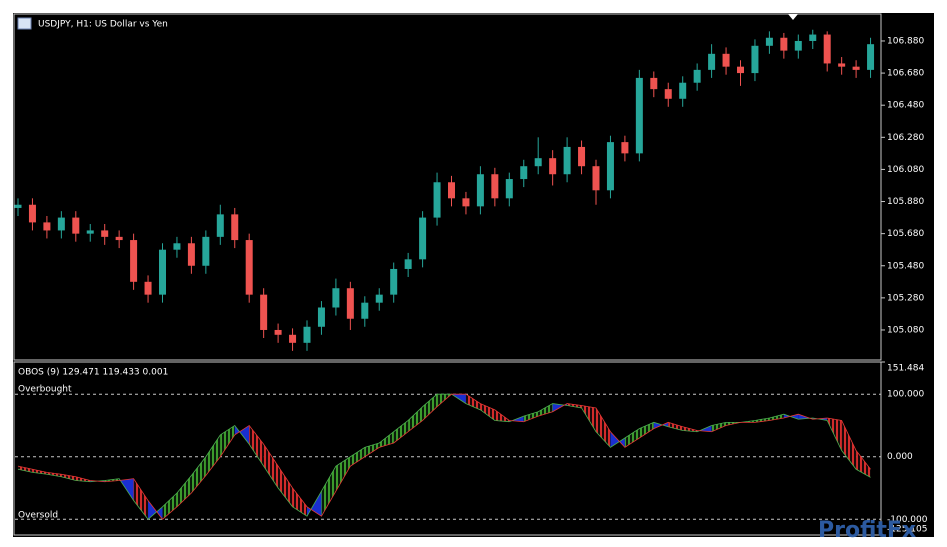 This screenshot has height=547, width=947. Describe the element at coordinates (793, 17) in the screenshot. I see `shift-marker` at that location.